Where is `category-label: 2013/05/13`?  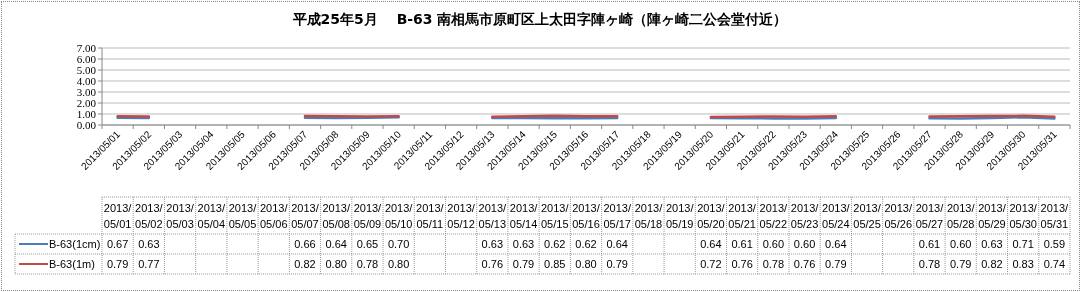
category-label: 2013/05/13 is located at coordinates (492, 216).